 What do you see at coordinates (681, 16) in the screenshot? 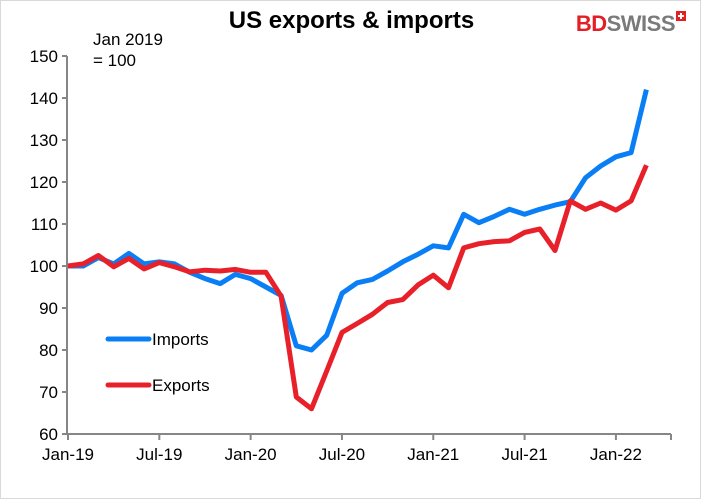
I see `swiss-cross-icon` at bounding box center [681, 16].